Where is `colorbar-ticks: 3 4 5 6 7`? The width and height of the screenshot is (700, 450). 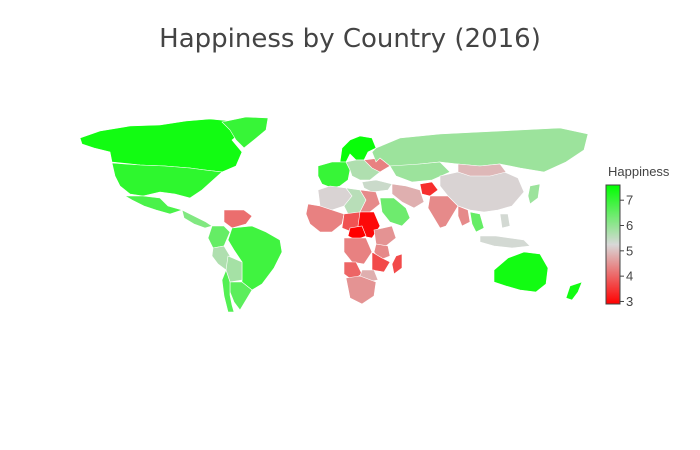 colorbar-ticks: 3 4 5 6 7 is located at coordinates (626, 251).